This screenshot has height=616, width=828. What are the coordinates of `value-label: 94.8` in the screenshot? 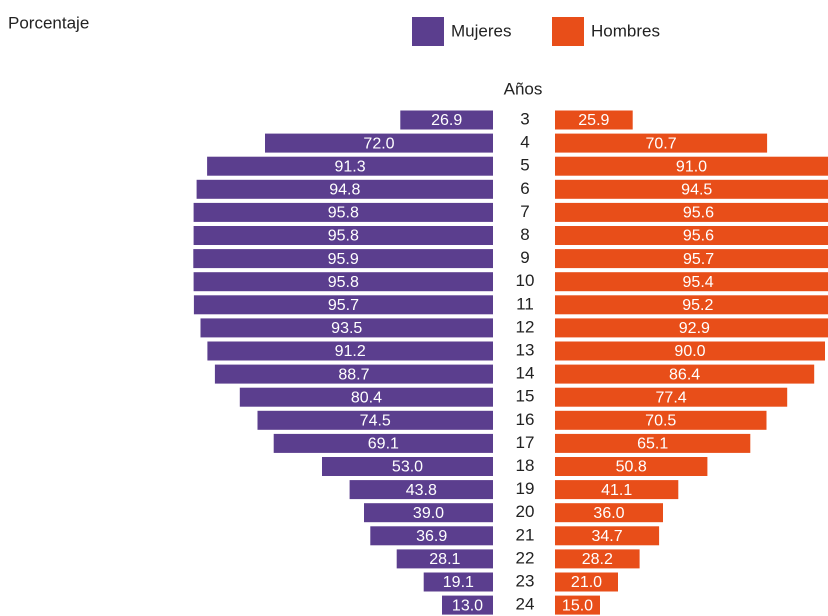 It's located at (344, 190).